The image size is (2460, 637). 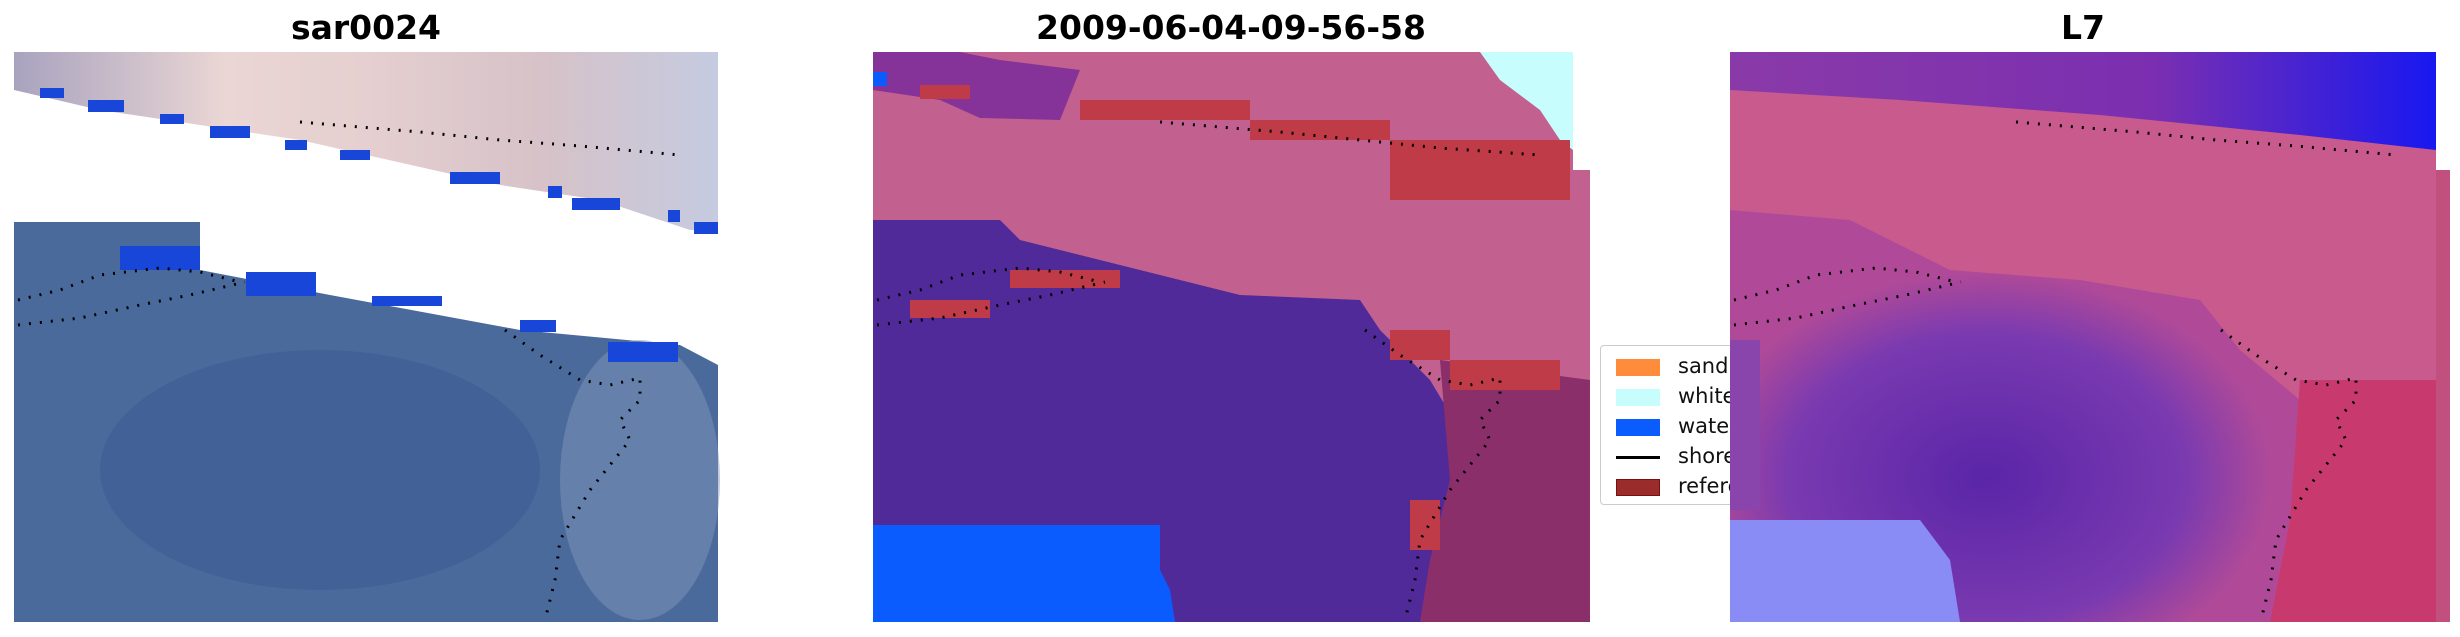 What do you see at coordinates (1638, 487) in the screenshot?
I see `reference-swatch` at bounding box center [1638, 487].